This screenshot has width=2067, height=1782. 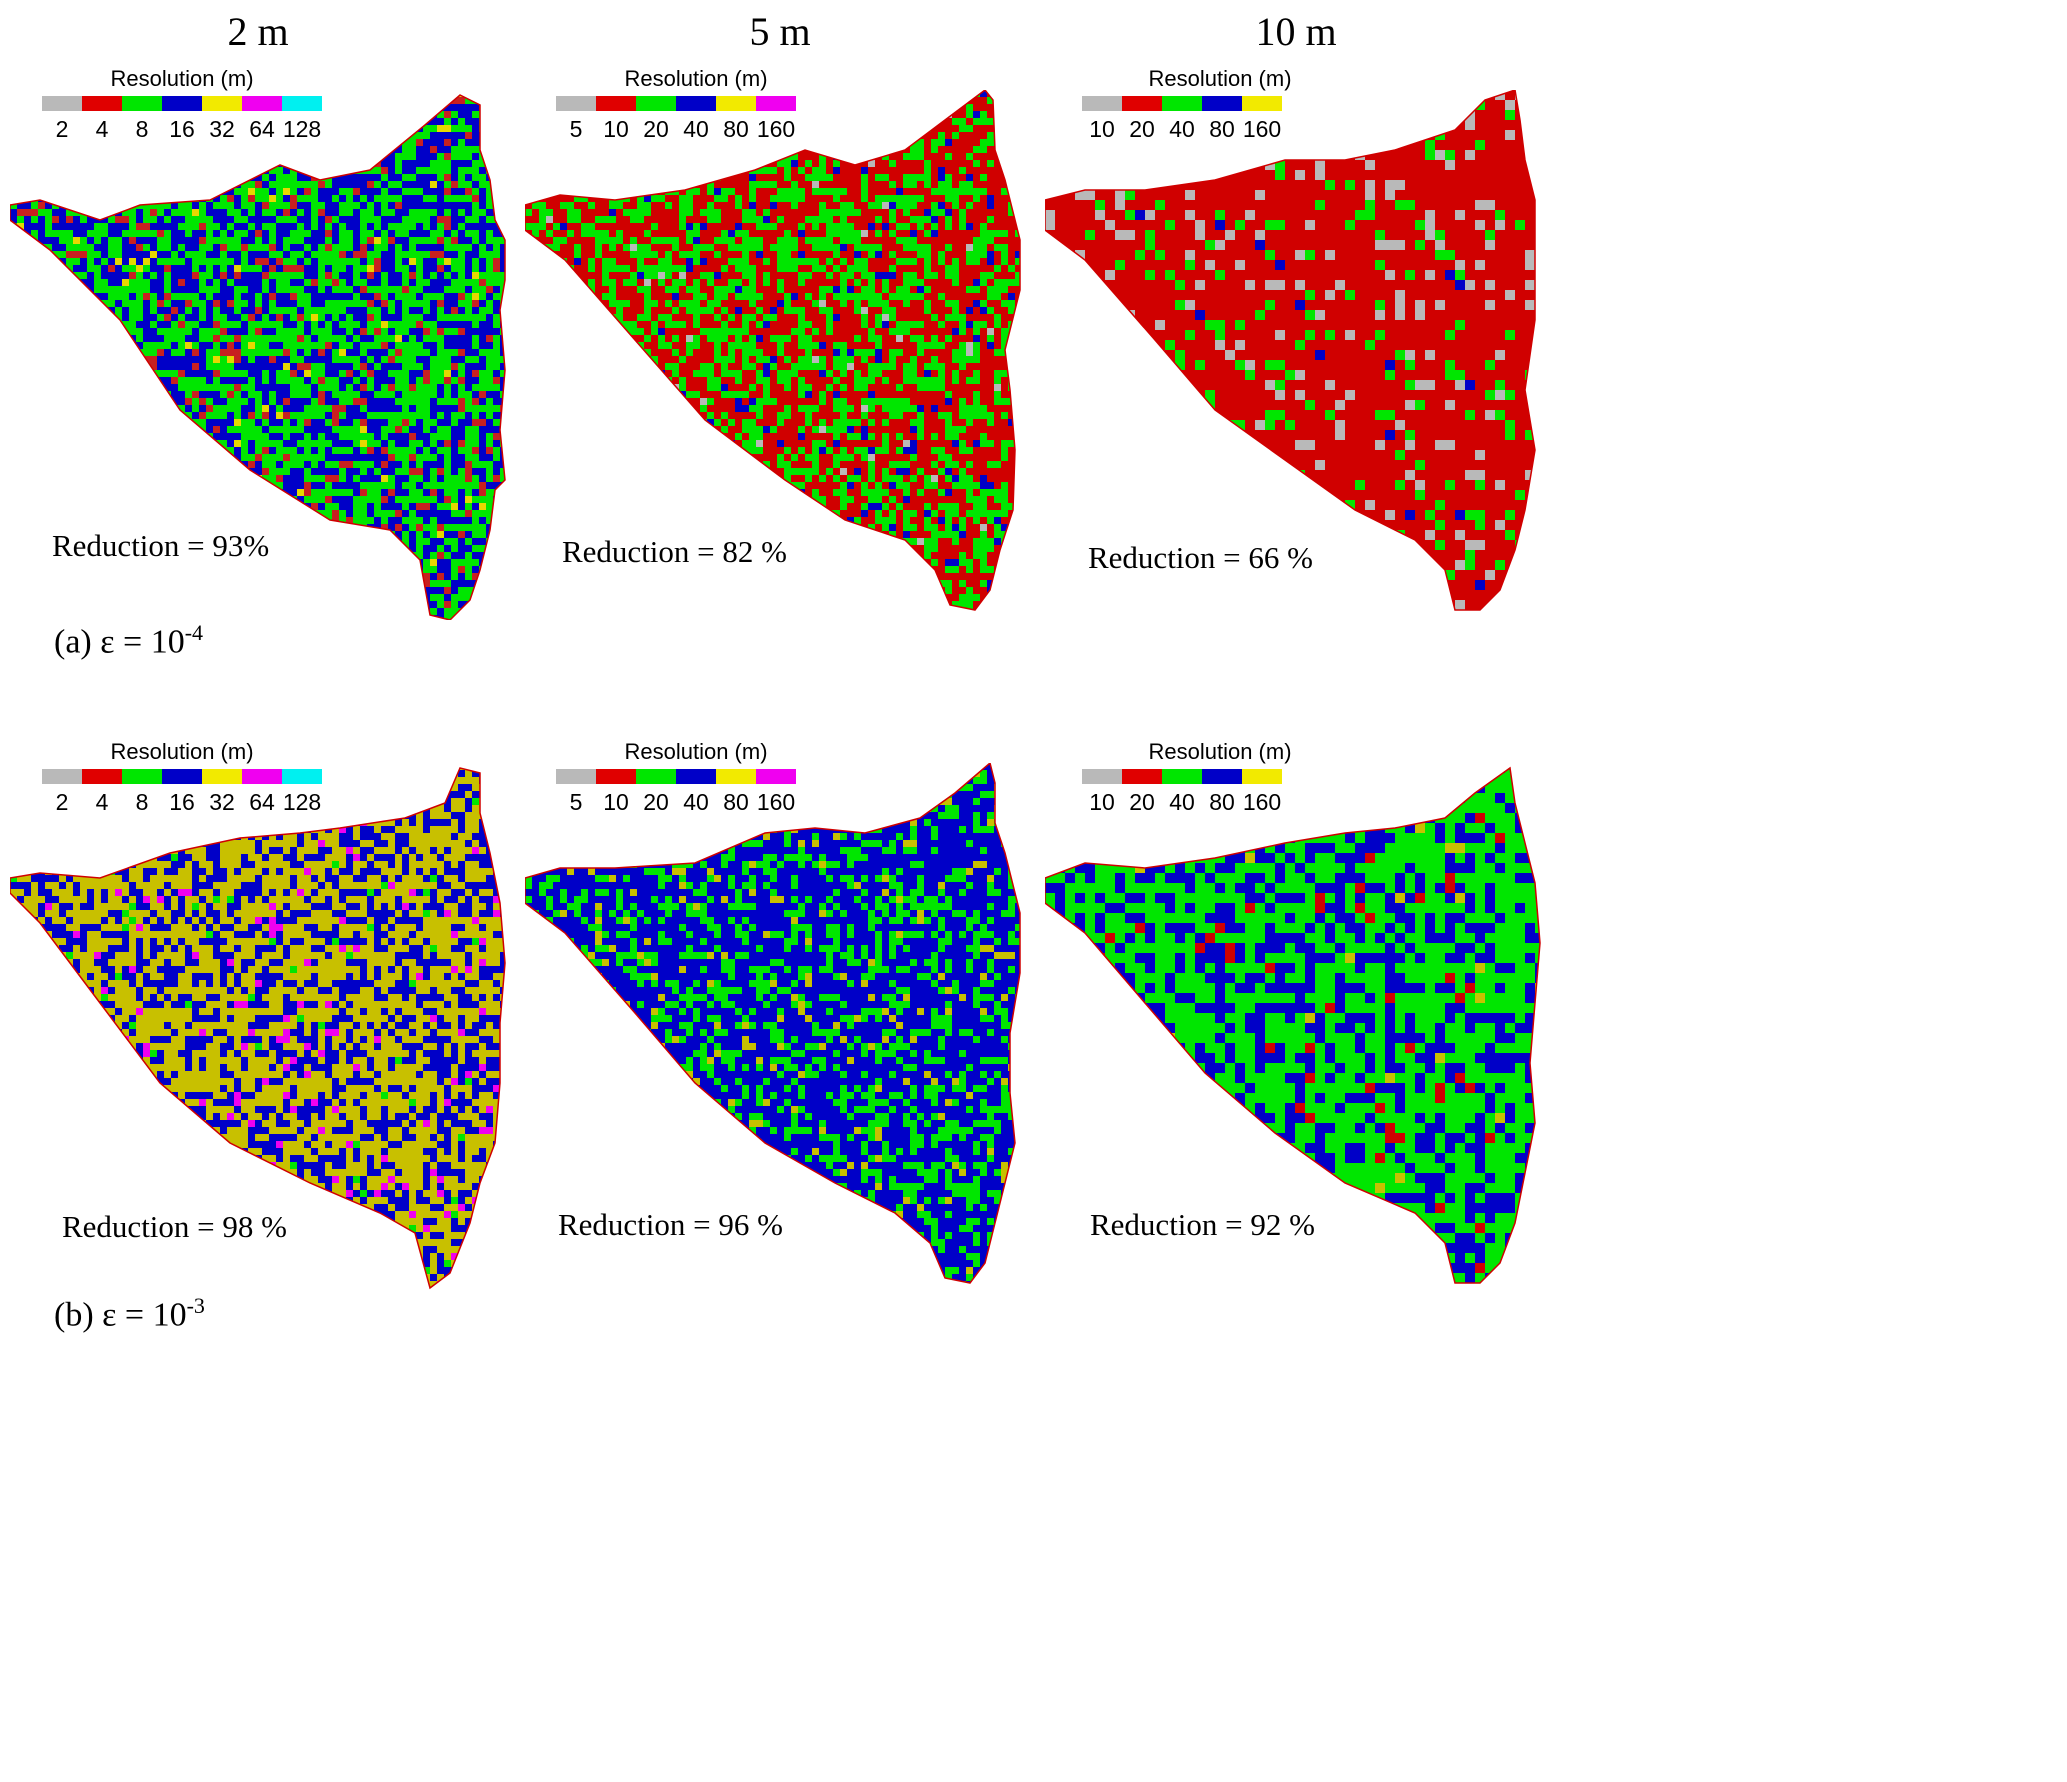 I want to click on legend-label-5: 5, so click(x=576, y=802).